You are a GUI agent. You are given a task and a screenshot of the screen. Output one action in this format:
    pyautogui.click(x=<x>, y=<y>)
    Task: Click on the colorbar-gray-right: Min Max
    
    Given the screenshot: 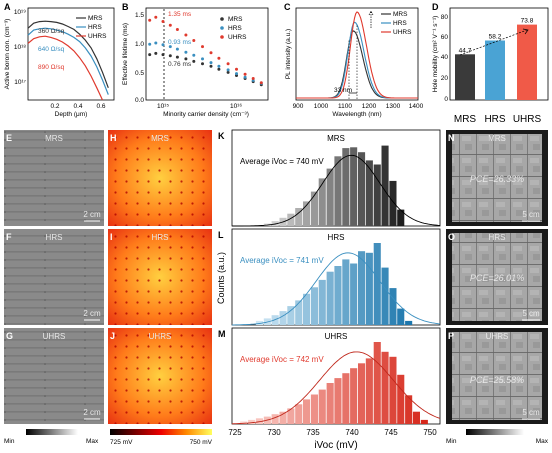 What is the action you would take?
    pyautogui.click(x=497, y=437)
    